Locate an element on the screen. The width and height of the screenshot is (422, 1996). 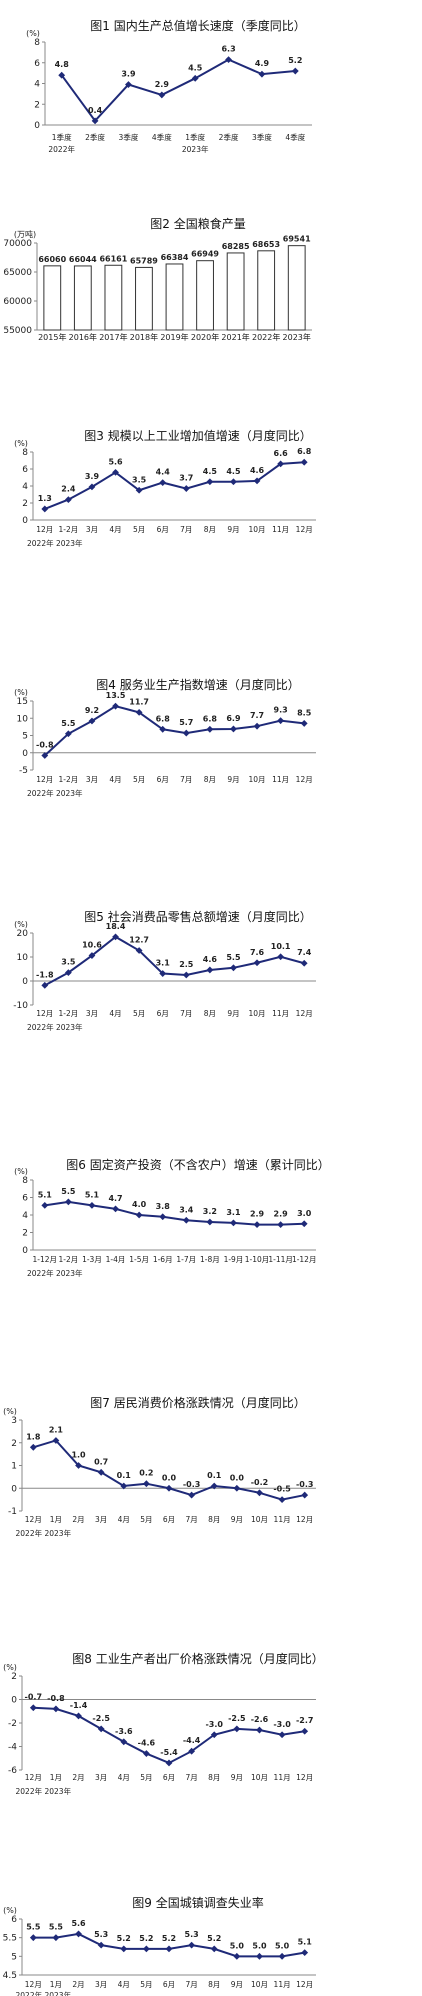
data-label: 3.7 is located at coordinates (186, 478).